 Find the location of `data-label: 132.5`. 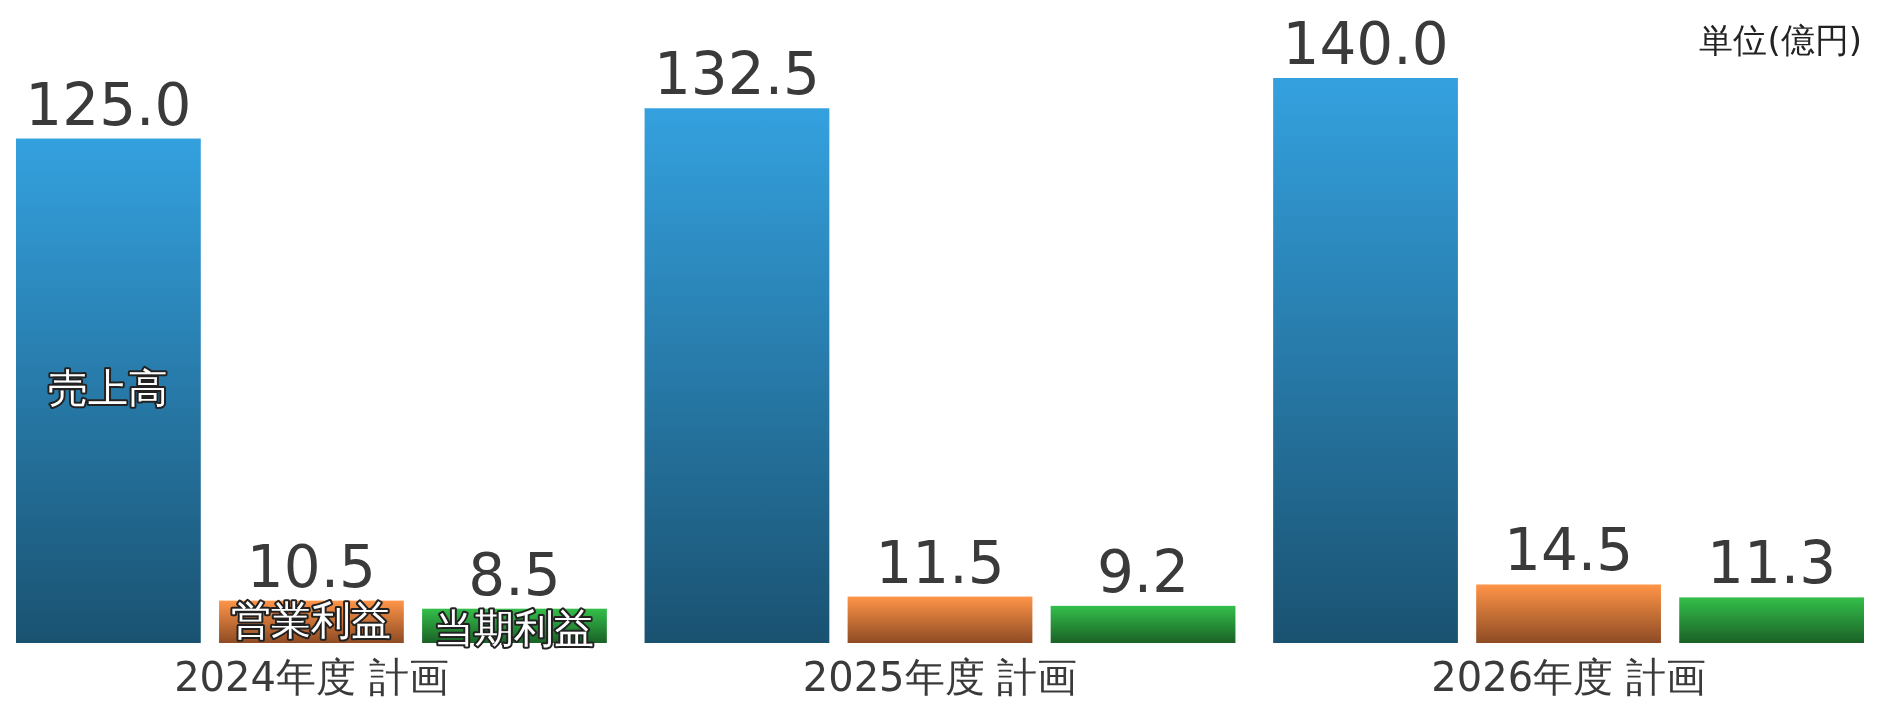

data-label: 132.5 is located at coordinates (736, 74).